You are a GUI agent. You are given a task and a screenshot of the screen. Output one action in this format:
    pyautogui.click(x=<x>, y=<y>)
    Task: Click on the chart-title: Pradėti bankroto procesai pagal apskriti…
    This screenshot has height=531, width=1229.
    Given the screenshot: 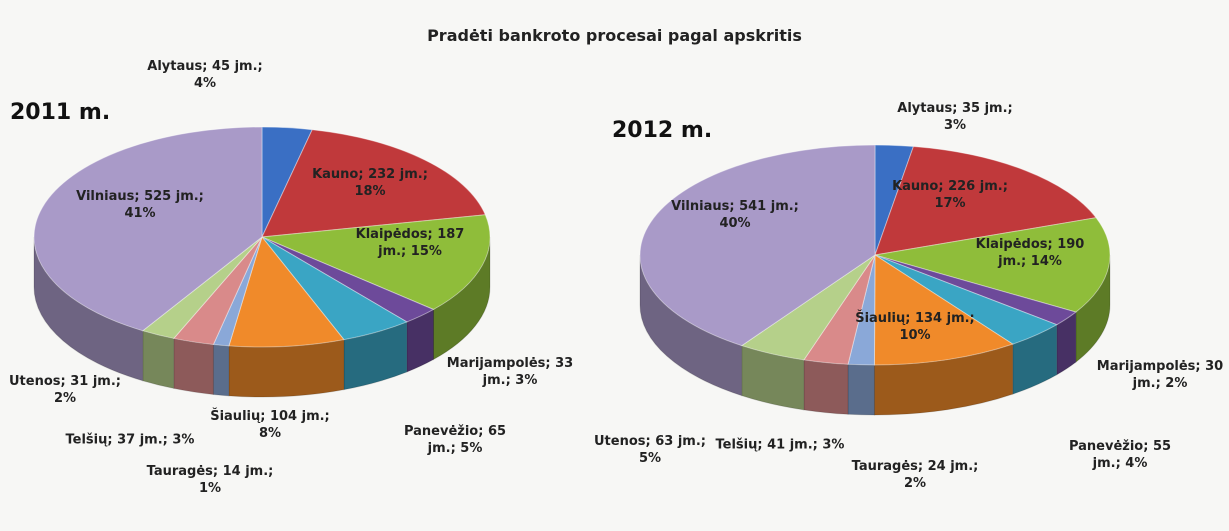 What is the action you would take?
    pyautogui.click(x=614, y=35)
    